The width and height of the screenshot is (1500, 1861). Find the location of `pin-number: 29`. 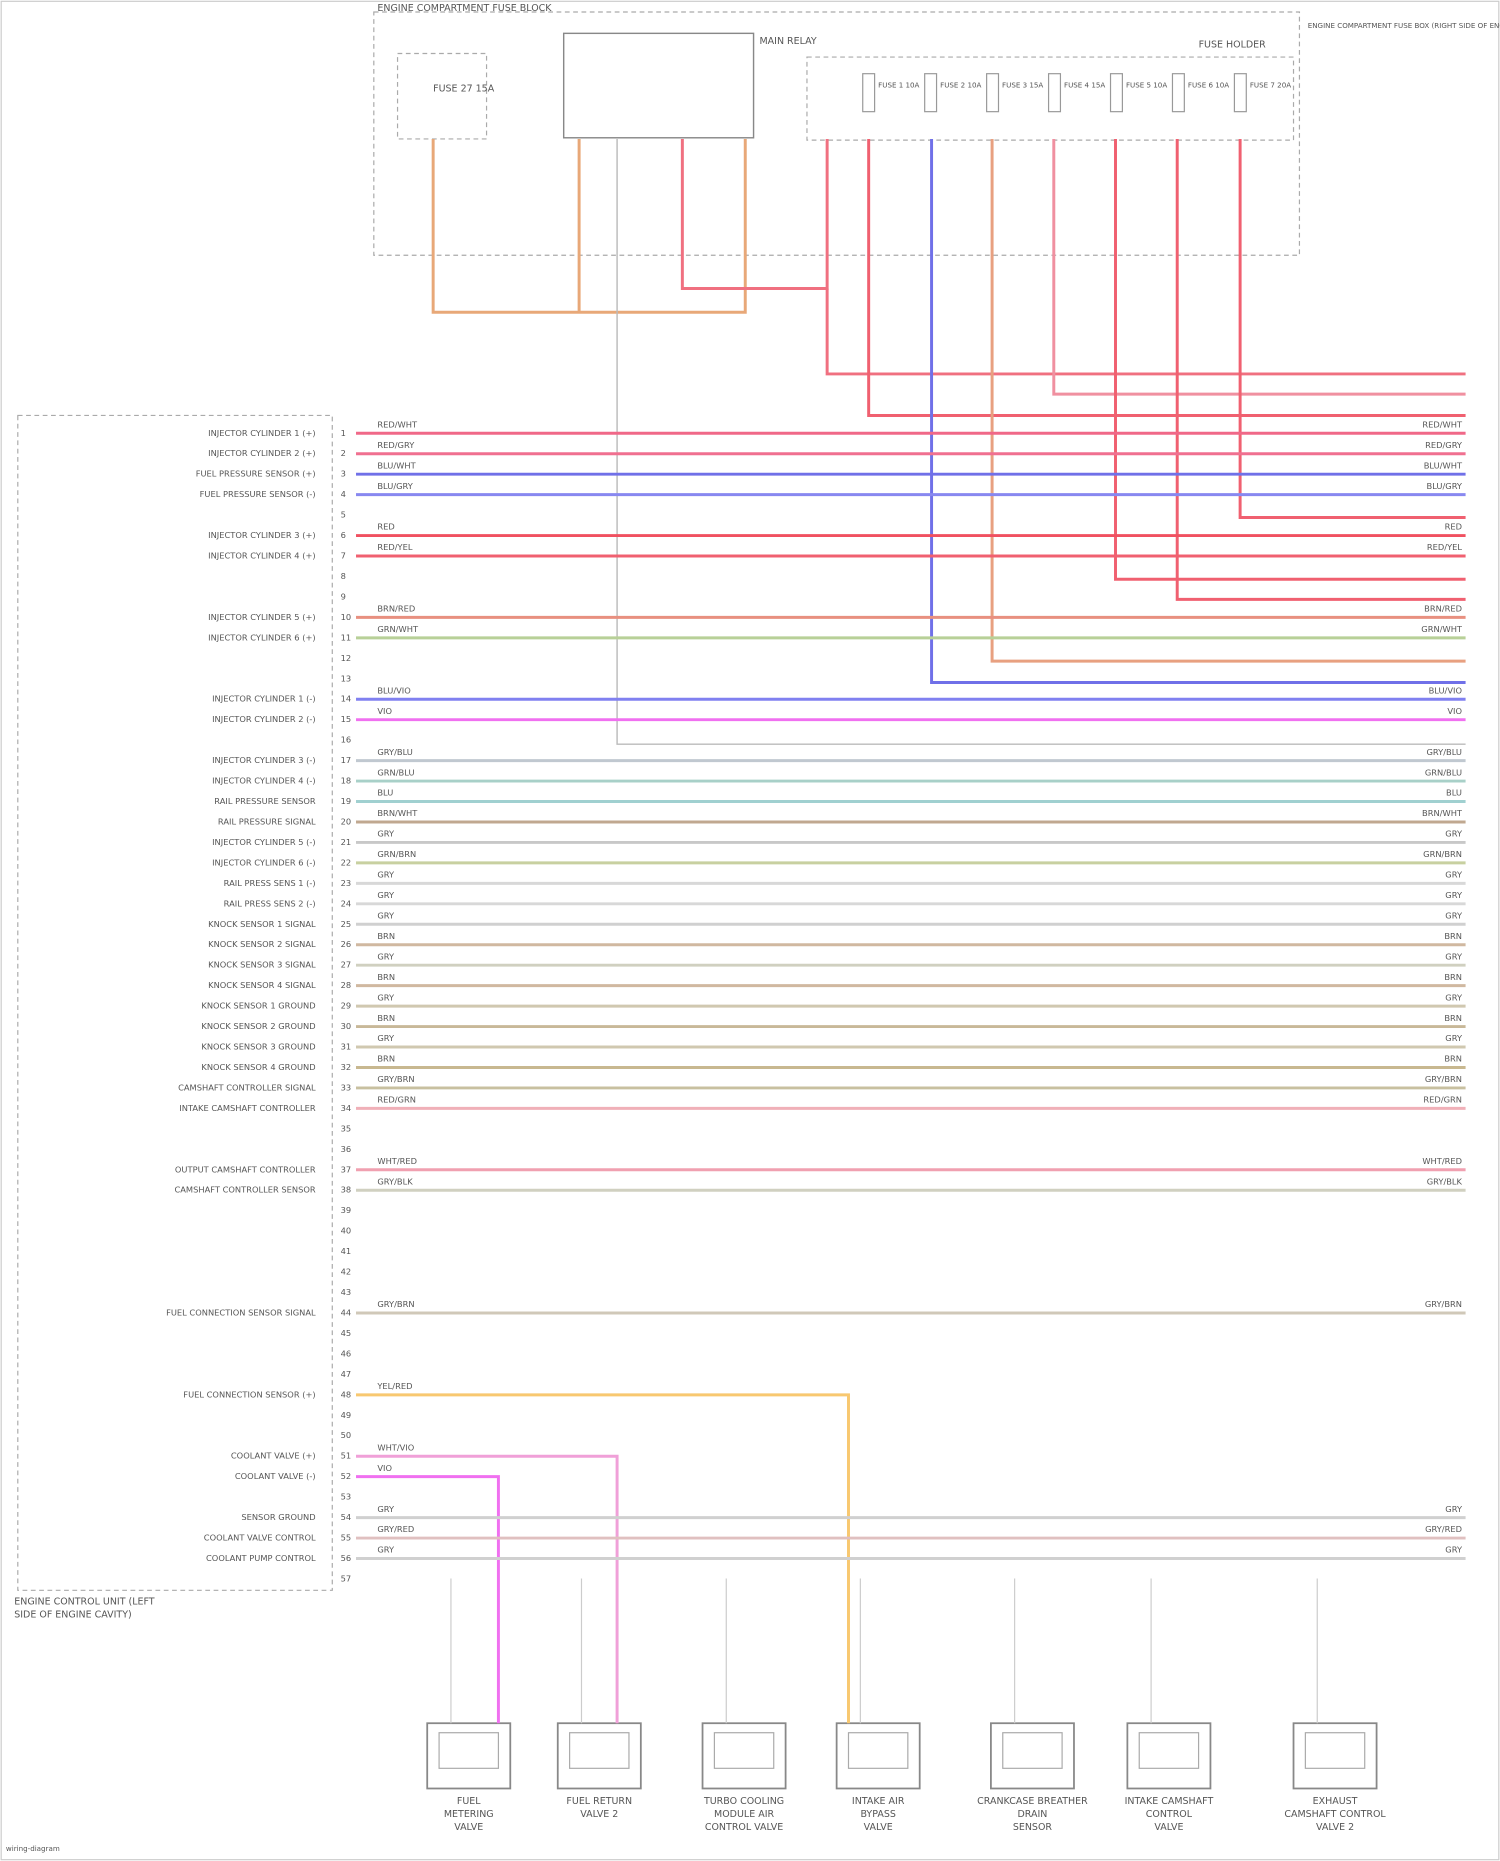

pin-number: 29 is located at coordinates (346, 1006).